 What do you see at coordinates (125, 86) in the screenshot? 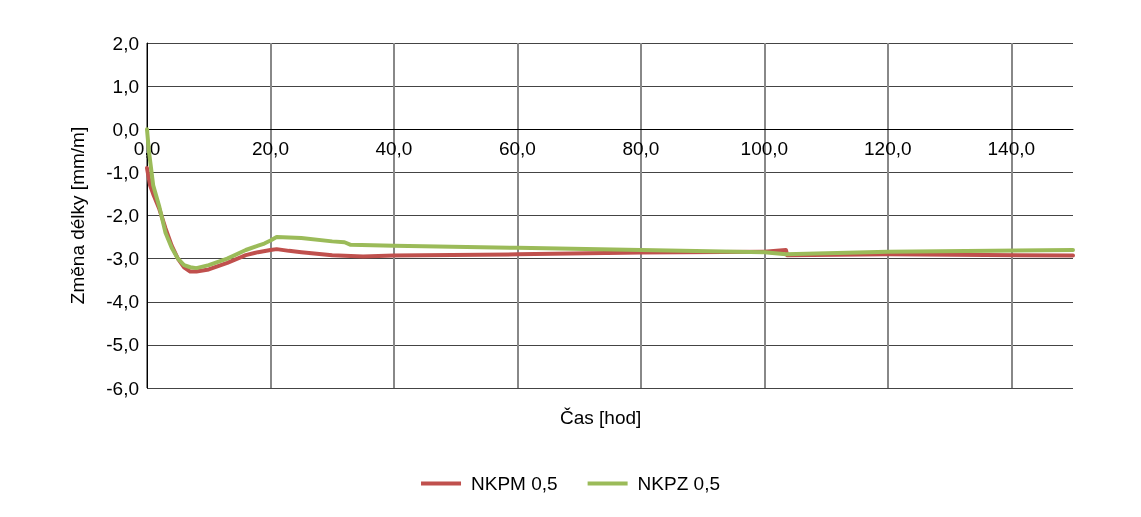
I see `y-tick-label: 1,0` at bounding box center [125, 86].